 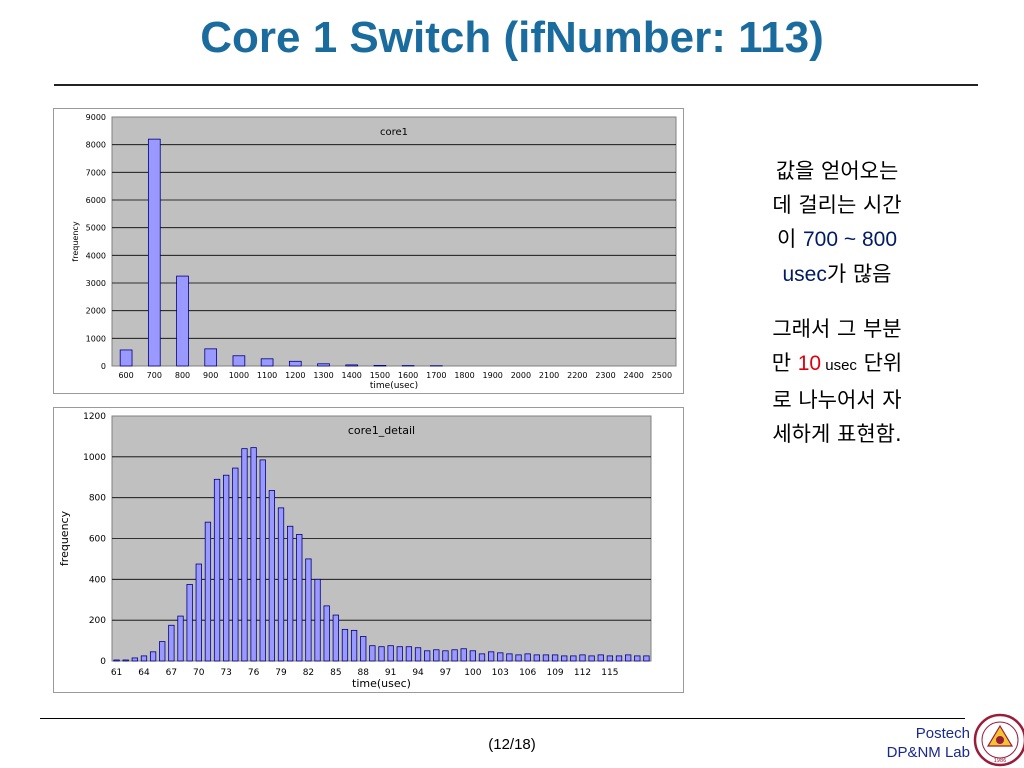 I want to click on unit-text: usec, so click(x=804, y=274).